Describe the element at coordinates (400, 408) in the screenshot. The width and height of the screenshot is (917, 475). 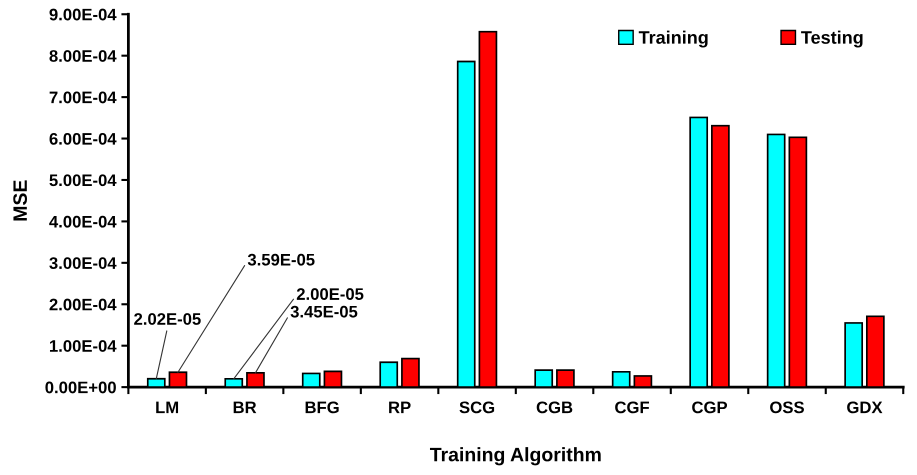
I see `x-tick-label: RP` at that location.